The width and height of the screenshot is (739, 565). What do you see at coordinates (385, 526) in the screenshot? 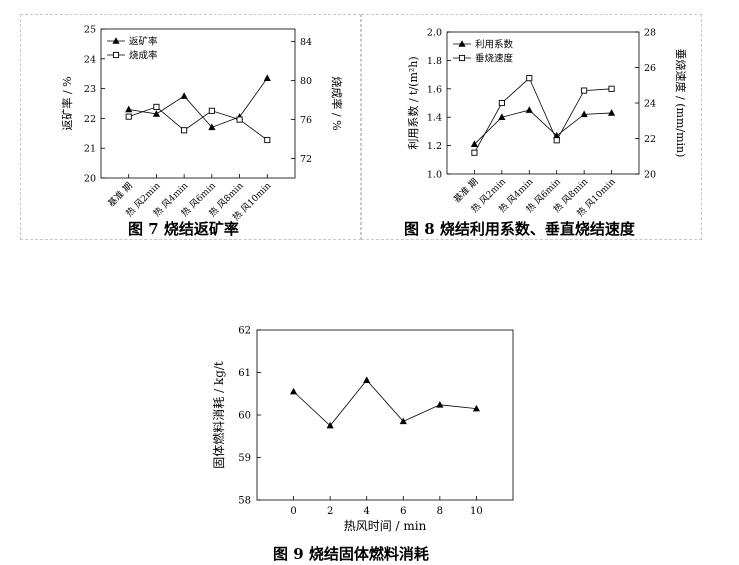
I see `x-axis-label: 热风时间 / min` at bounding box center [385, 526].